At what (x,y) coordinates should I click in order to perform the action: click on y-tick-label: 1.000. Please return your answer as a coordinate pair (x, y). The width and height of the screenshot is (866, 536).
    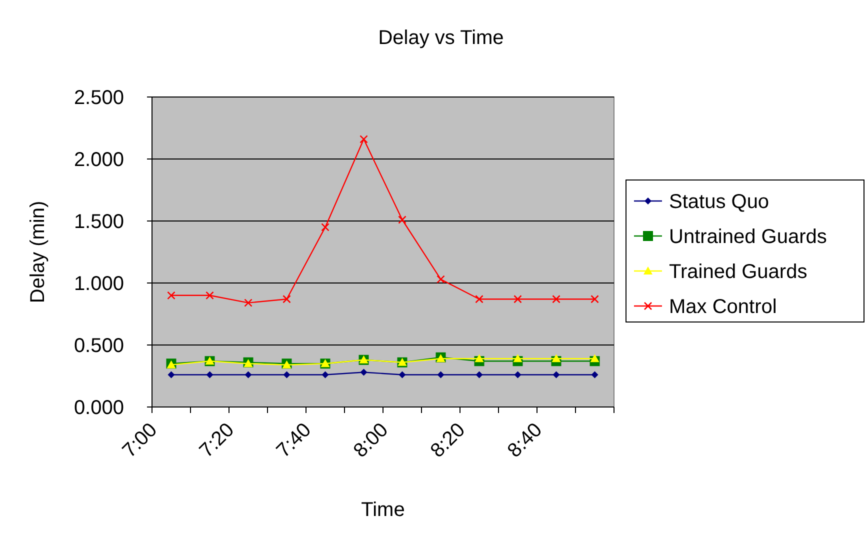
    Looking at the image, I should click on (99, 284).